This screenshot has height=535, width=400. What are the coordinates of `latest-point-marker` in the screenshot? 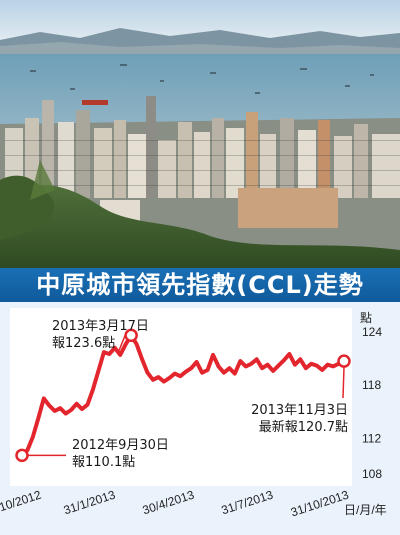 It's located at (344, 361).